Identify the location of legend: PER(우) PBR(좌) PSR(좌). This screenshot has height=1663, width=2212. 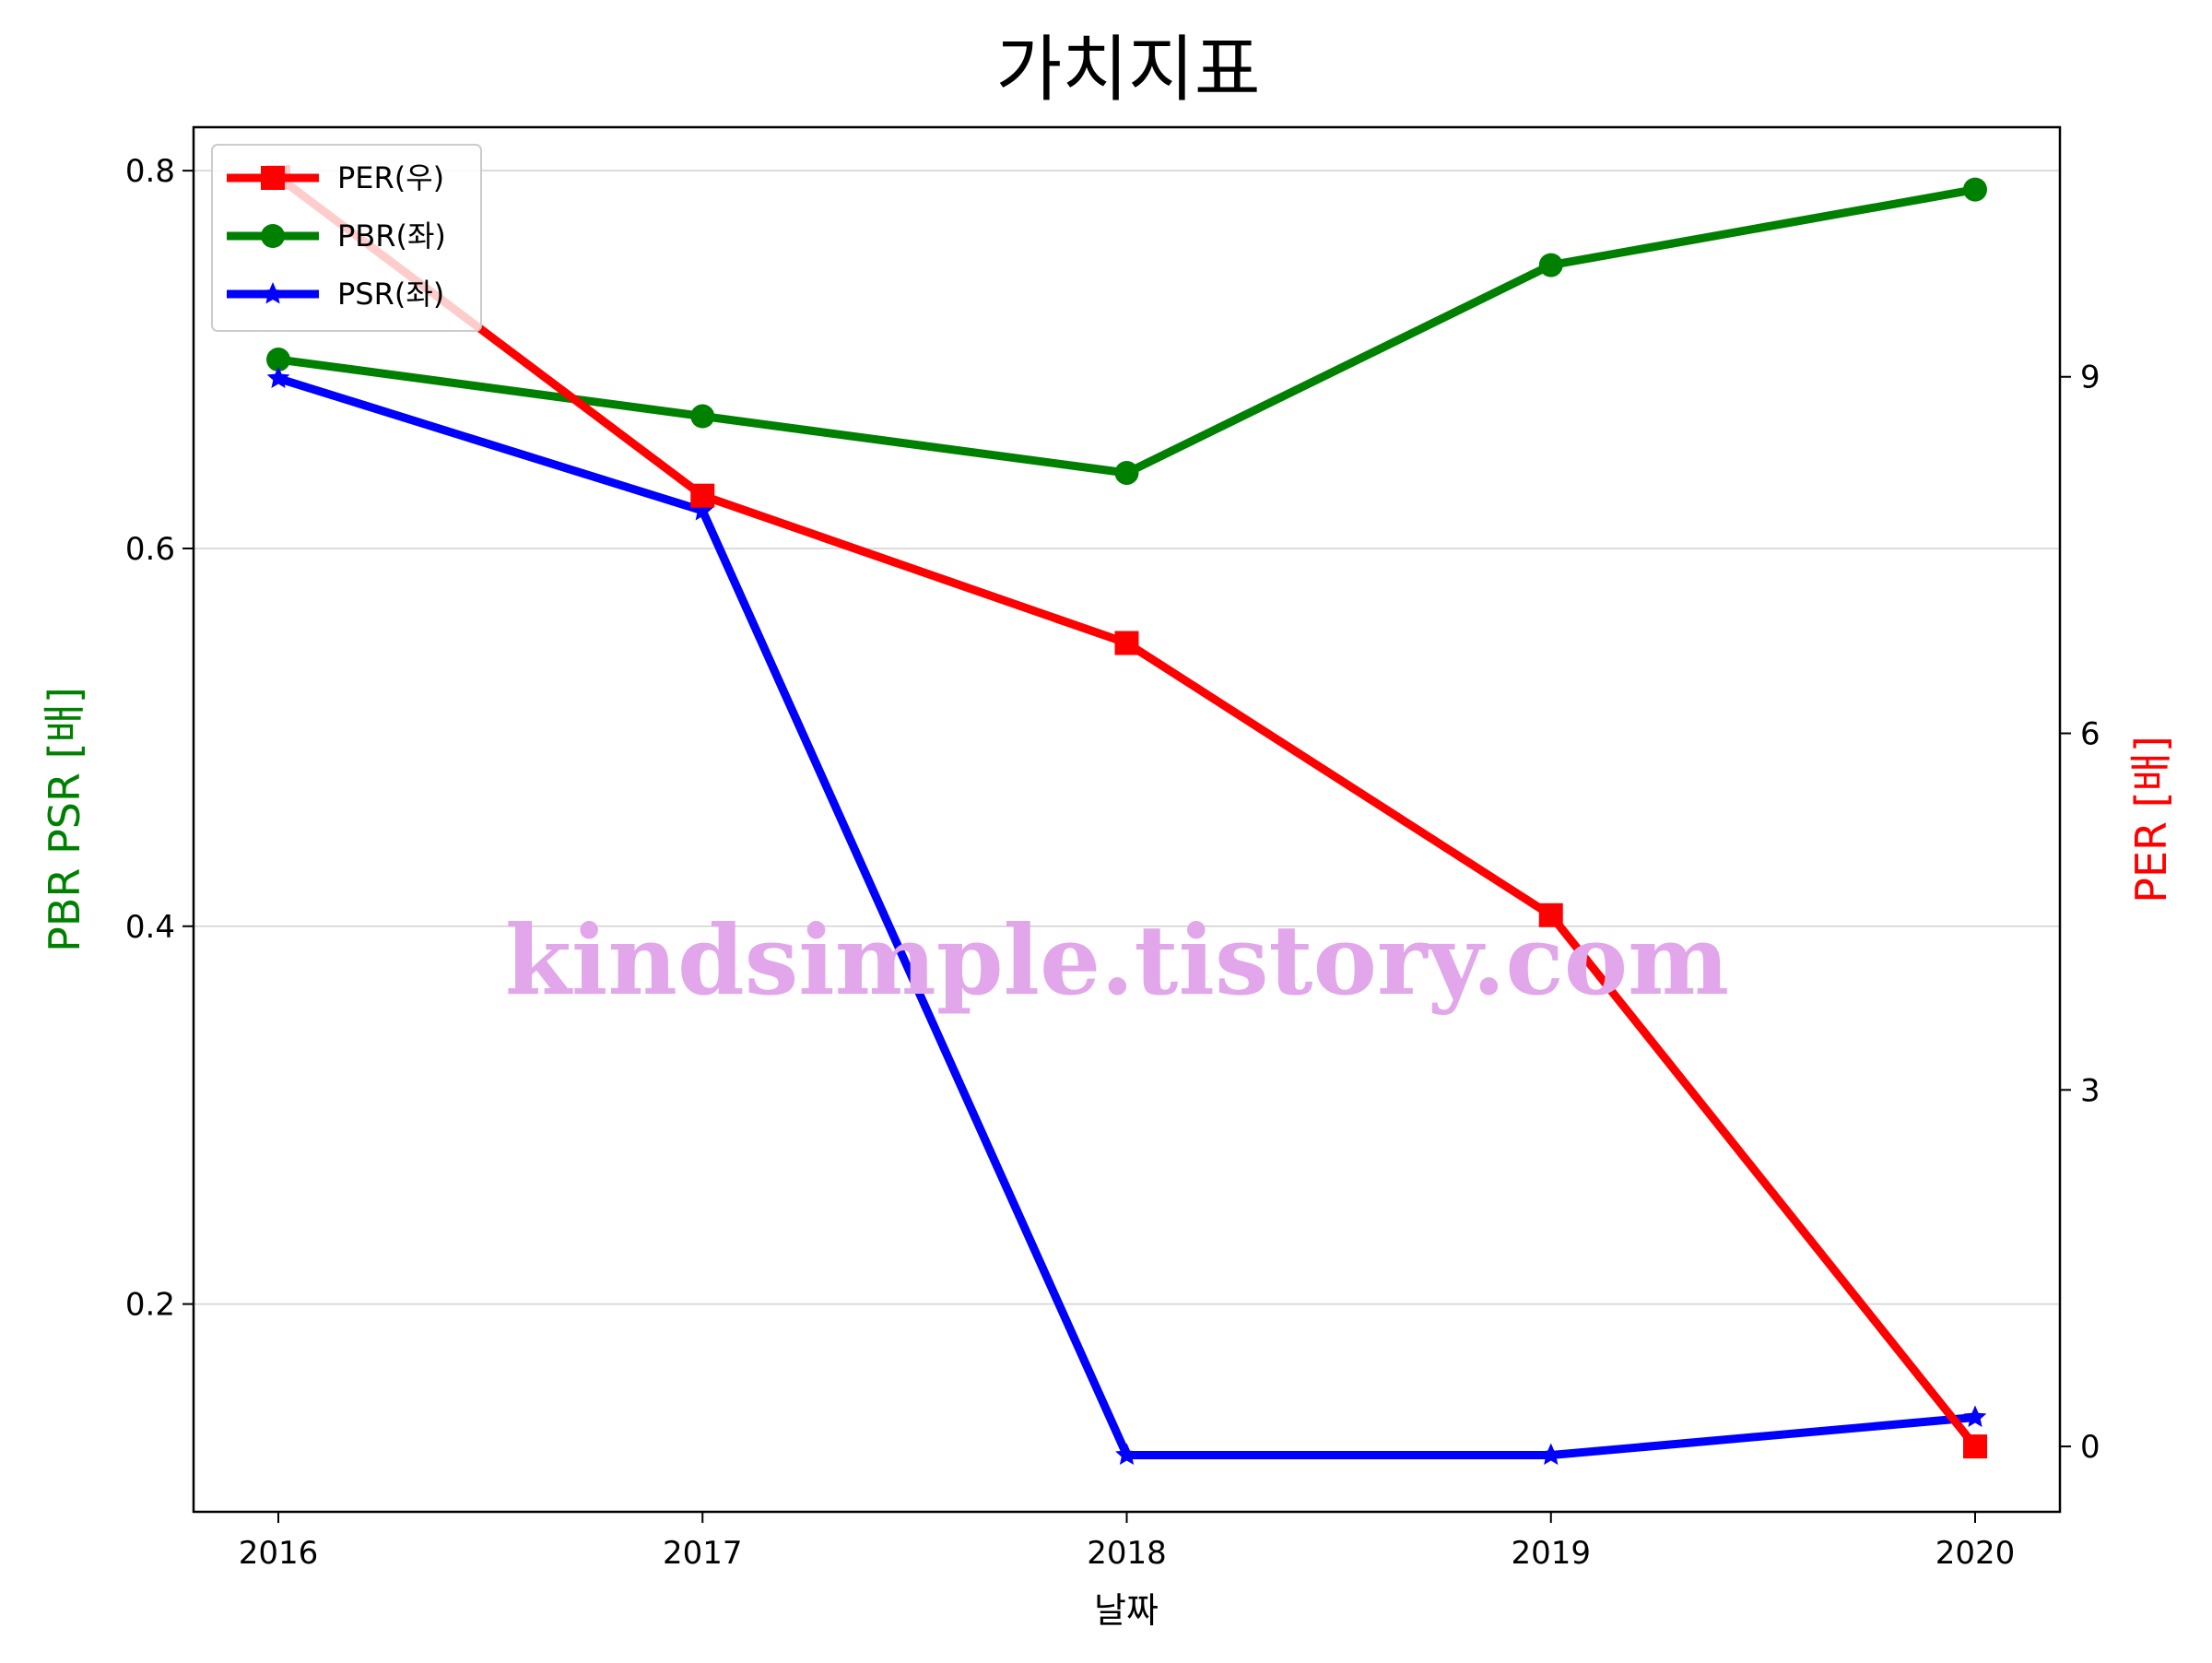
(346, 238).